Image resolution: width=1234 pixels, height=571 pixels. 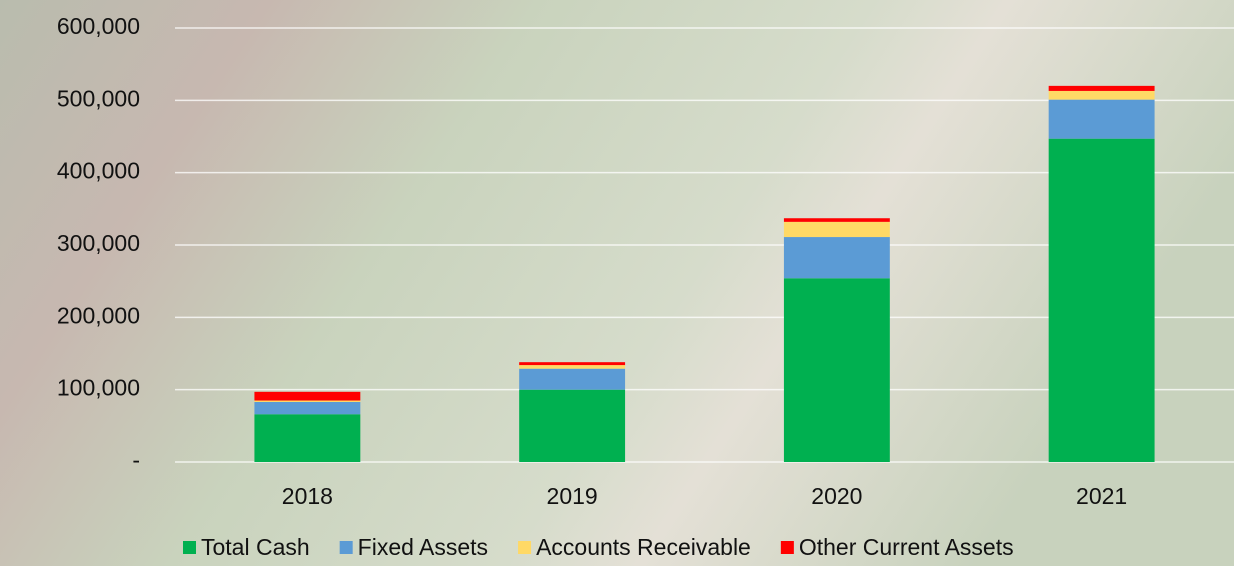 I want to click on legend-label: Fixed Assets, so click(x=423, y=547).